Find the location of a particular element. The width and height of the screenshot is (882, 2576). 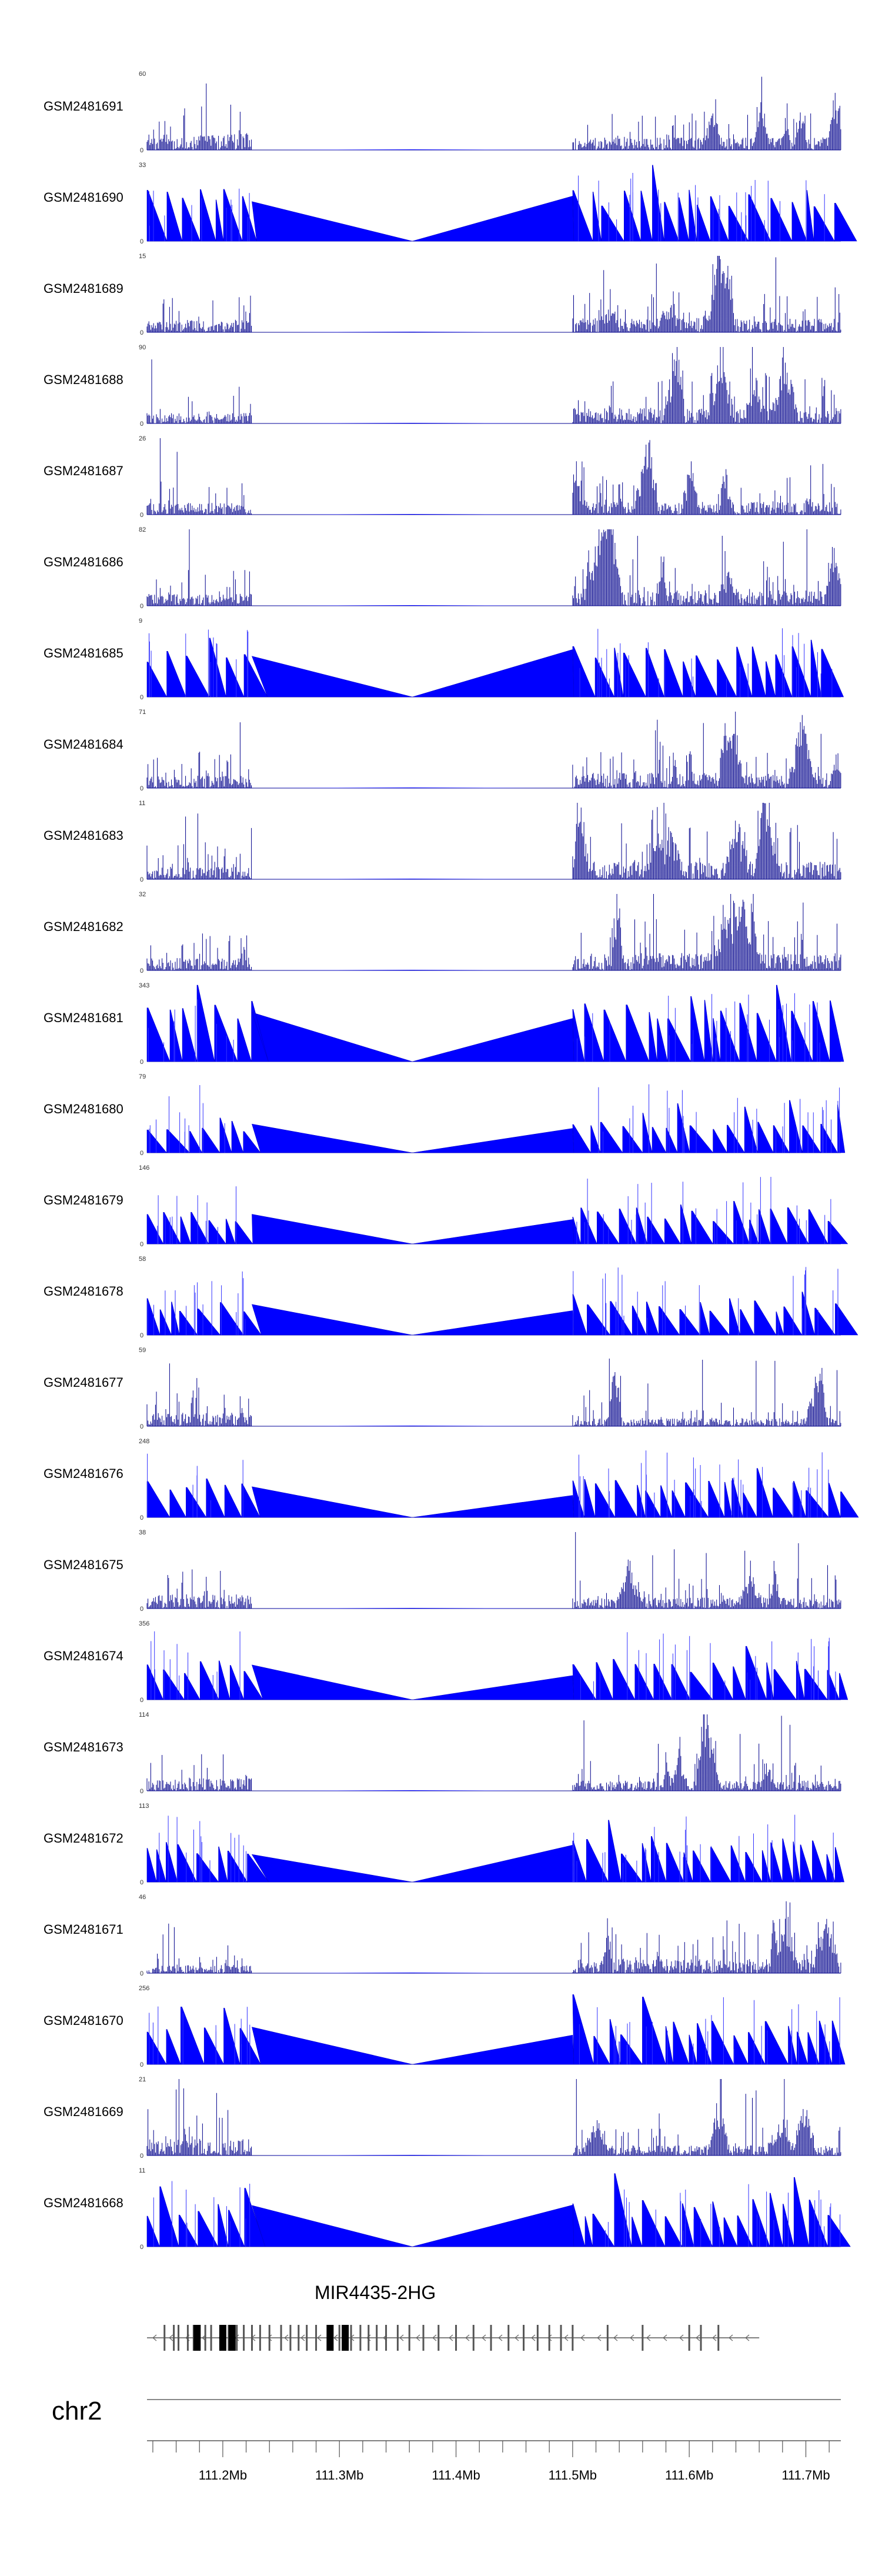

y-max-label: 59 is located at coordinates (142, 1350).